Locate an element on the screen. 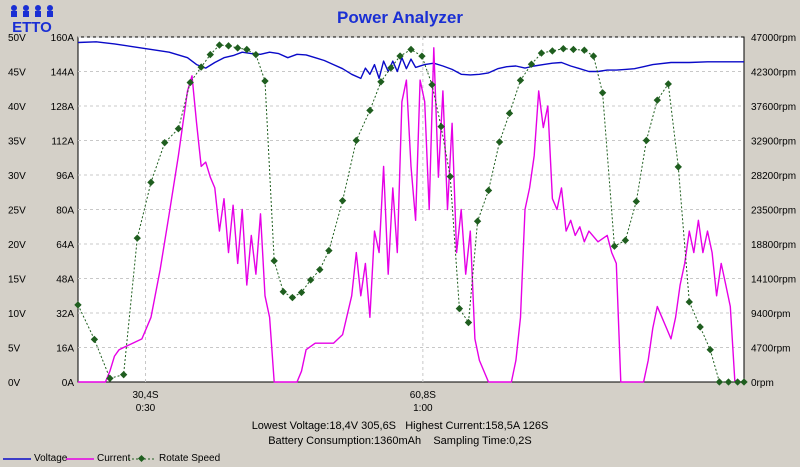  rpm-tick-label: 32900rpm is located at coordinates (773, 142).